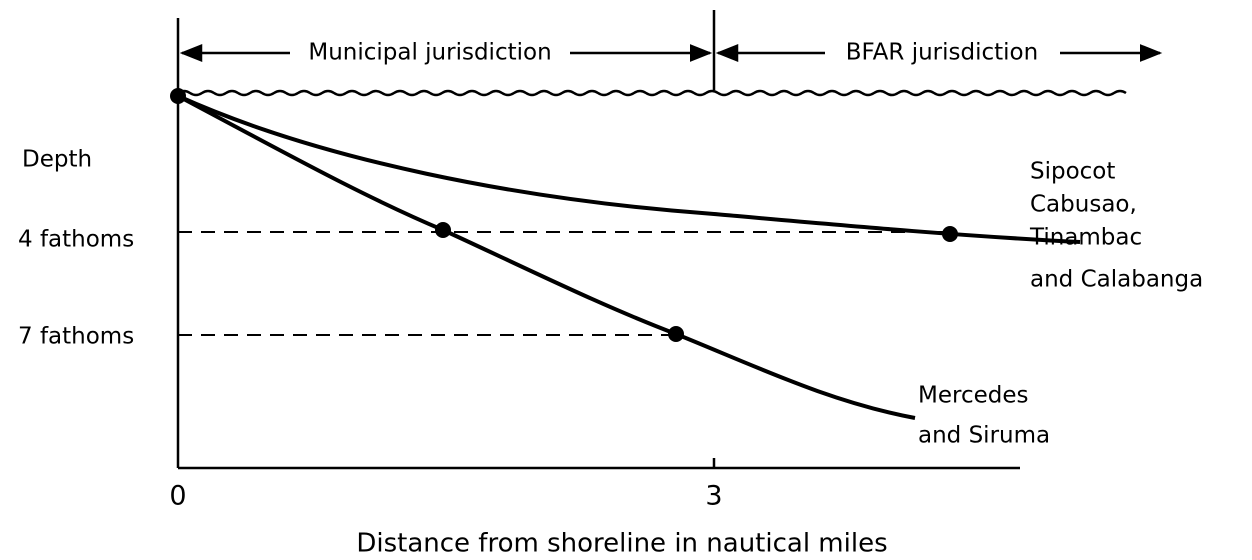 The height and width of the screenshot is (560, 1252). I want to click on sea-surface, so click(652, 93).